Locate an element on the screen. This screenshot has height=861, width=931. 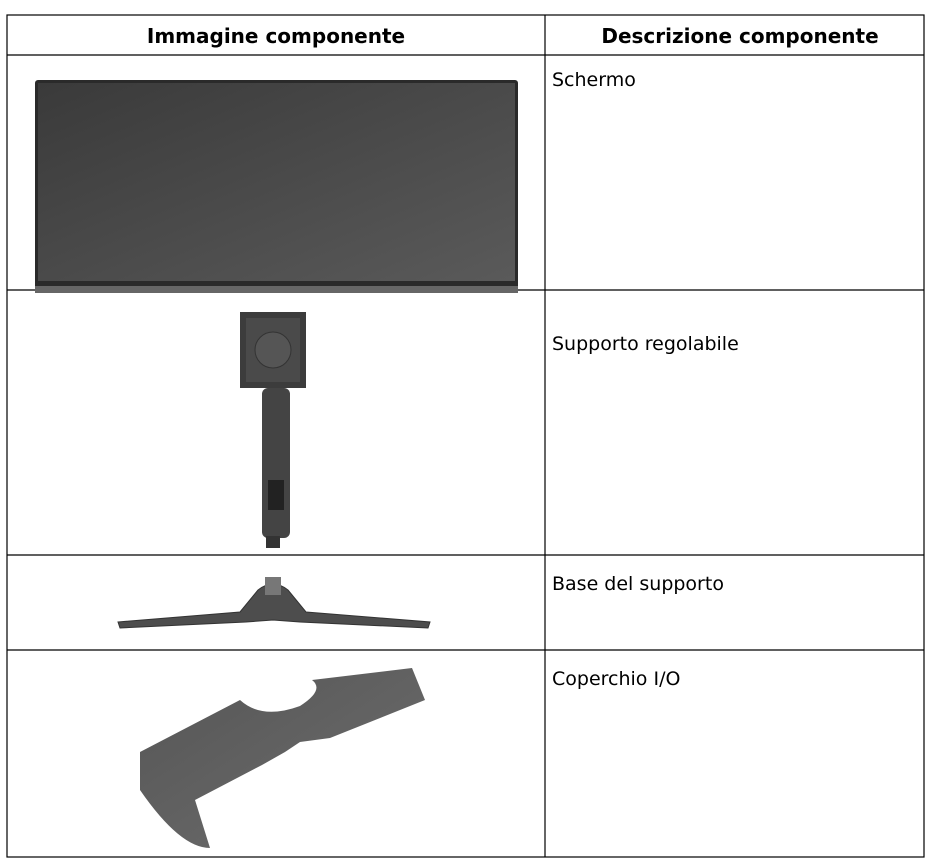
header-cell: Descrizione componente is located at coordinates (739, 36).